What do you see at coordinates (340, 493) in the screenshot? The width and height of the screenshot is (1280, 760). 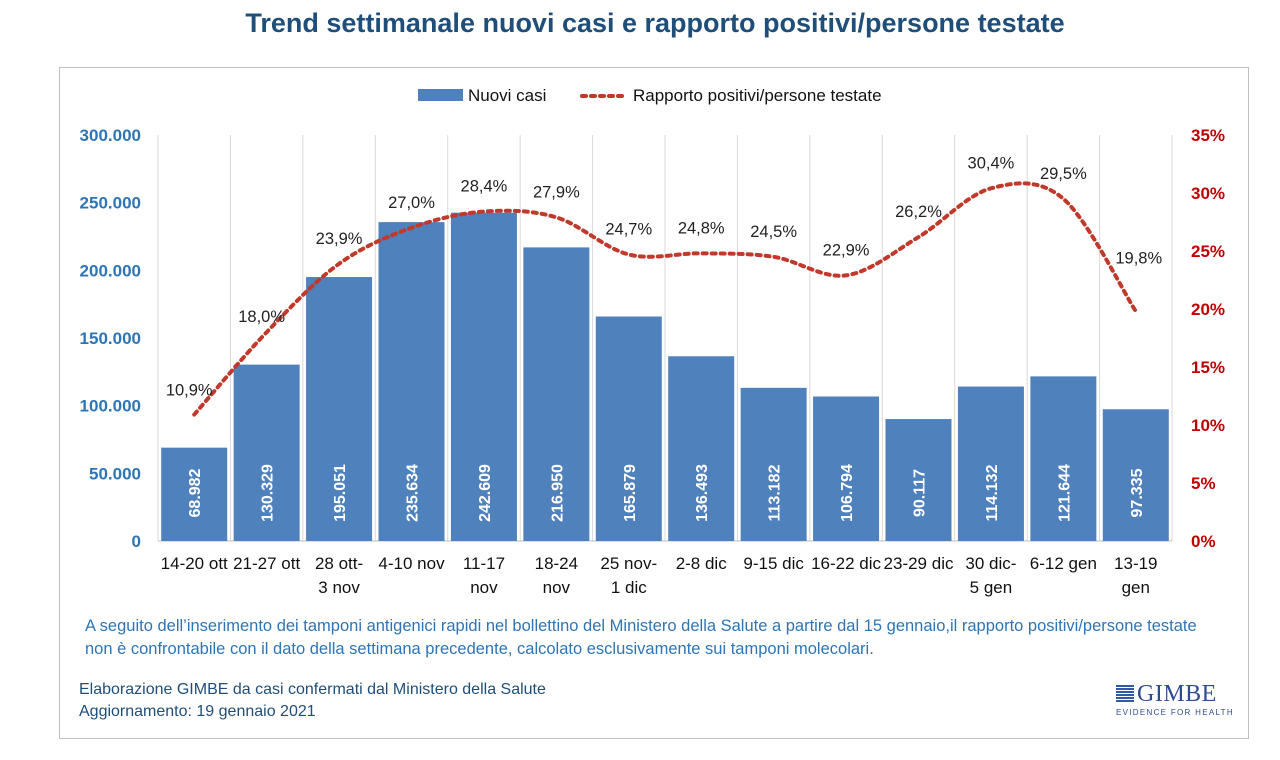 I see `bar-value-label: 195.051` at bounding box center [340, 493].